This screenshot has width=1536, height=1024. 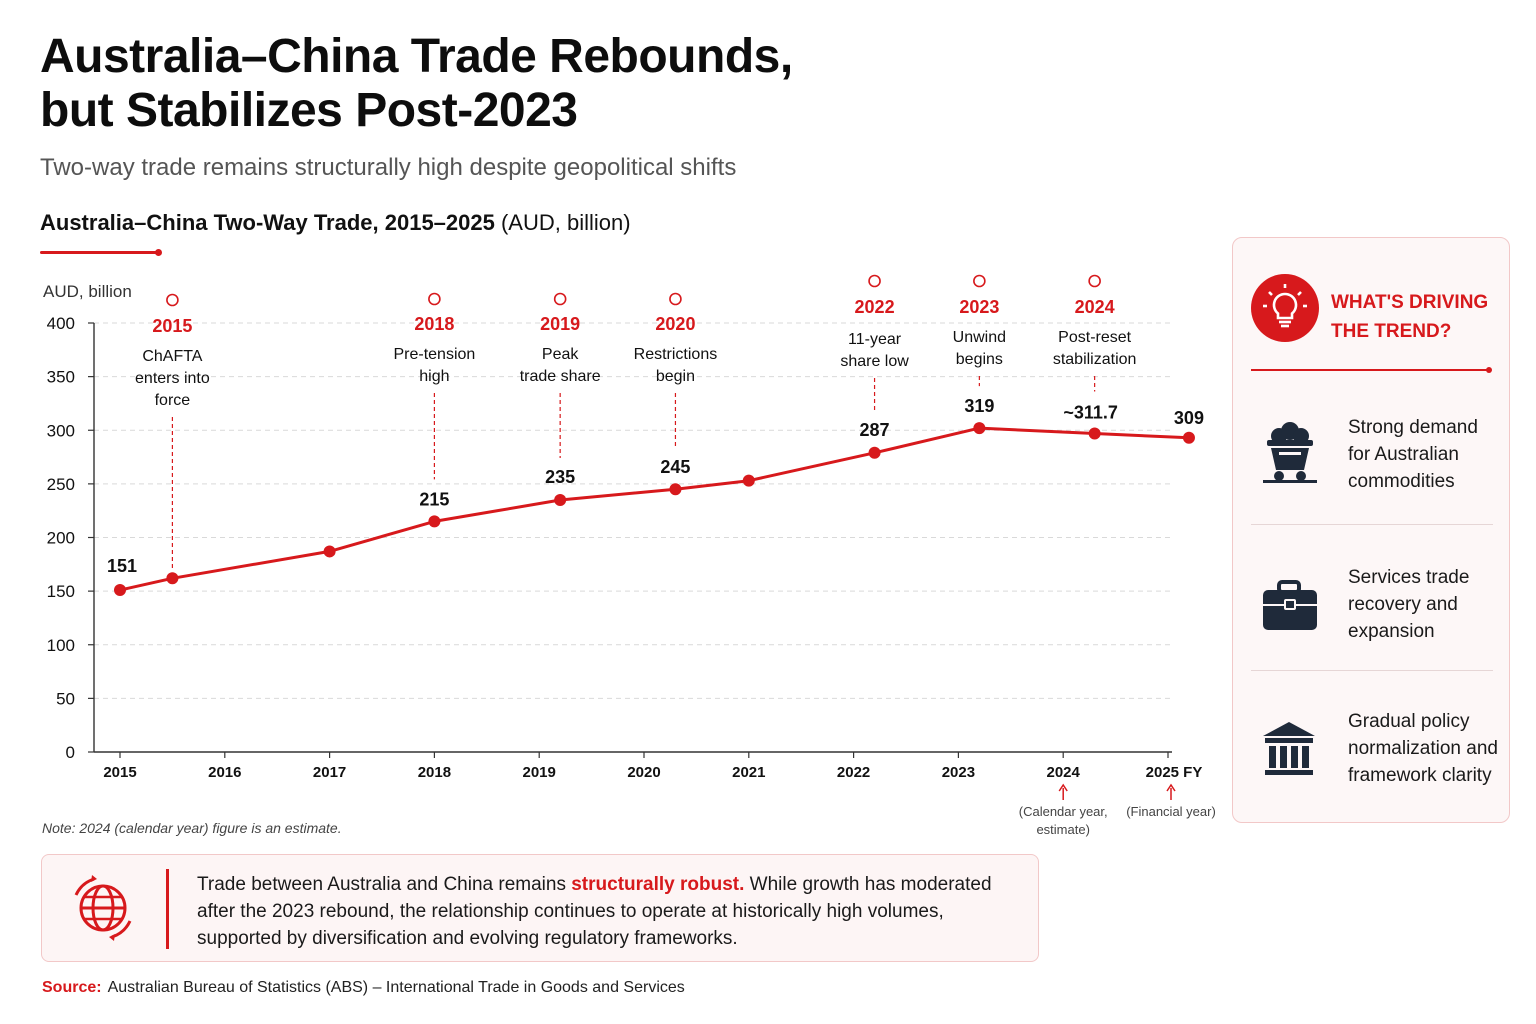 I want to click on annotation-year: 2022, so click(x=875, y=307).